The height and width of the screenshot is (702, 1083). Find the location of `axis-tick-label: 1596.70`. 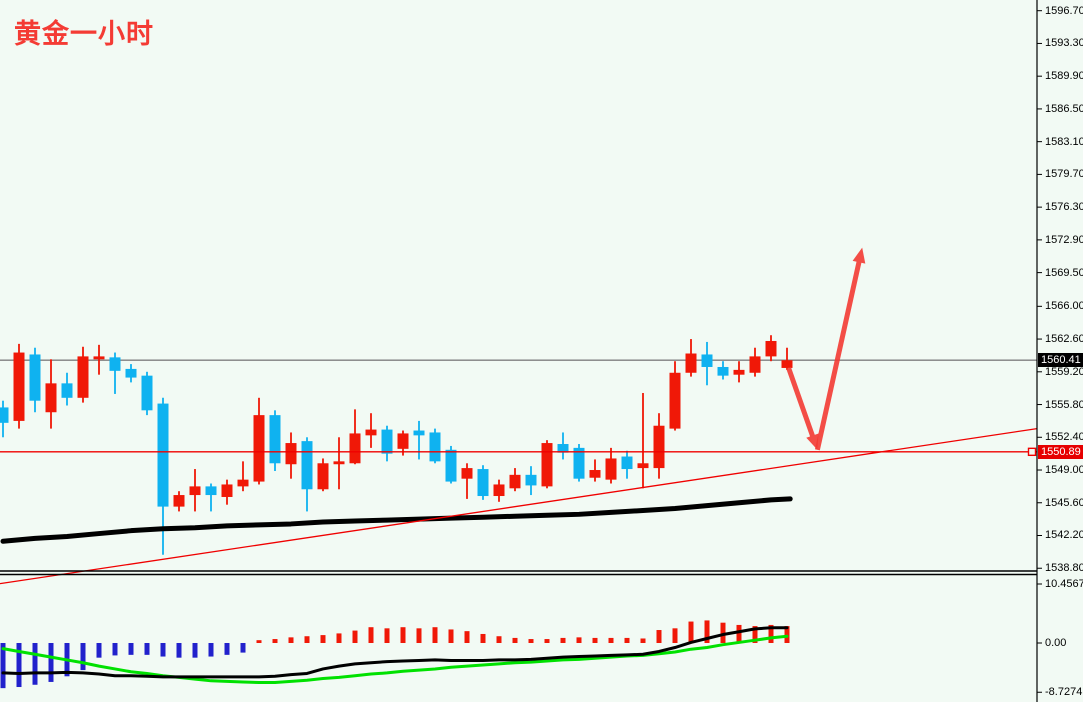

axis-tick-label: 1596.70 is located at coordinates (1064, 10).